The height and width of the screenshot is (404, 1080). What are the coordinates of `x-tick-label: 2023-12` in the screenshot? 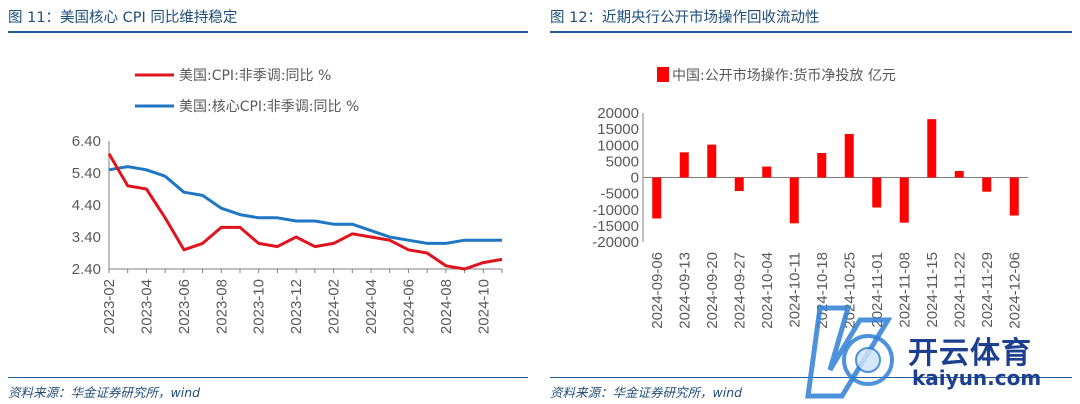 It's located at (296, 306).